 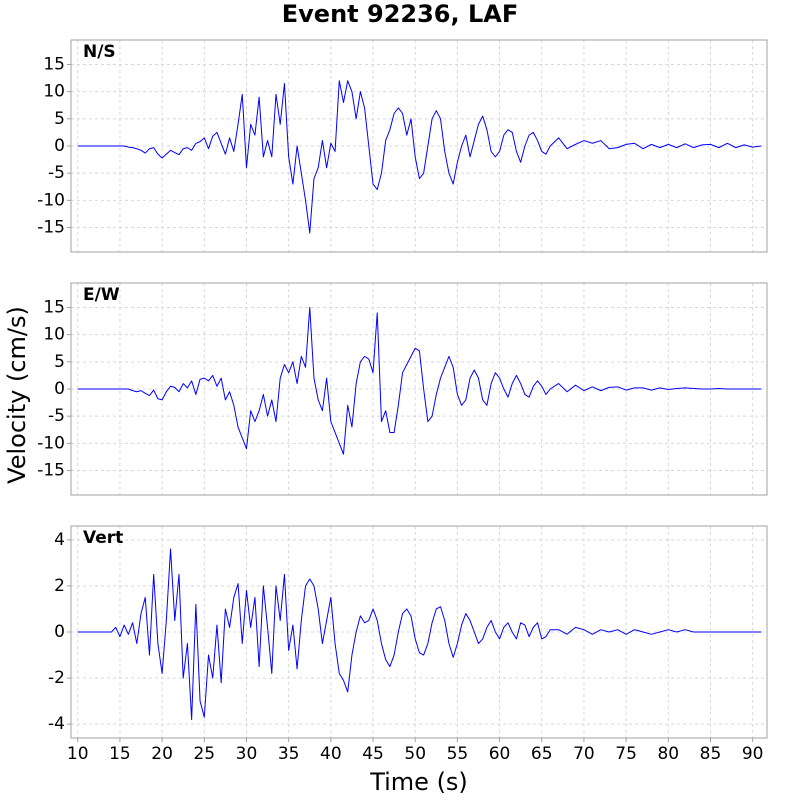 I want to click on x-tick-label: 65, so click(x=542, y=754).